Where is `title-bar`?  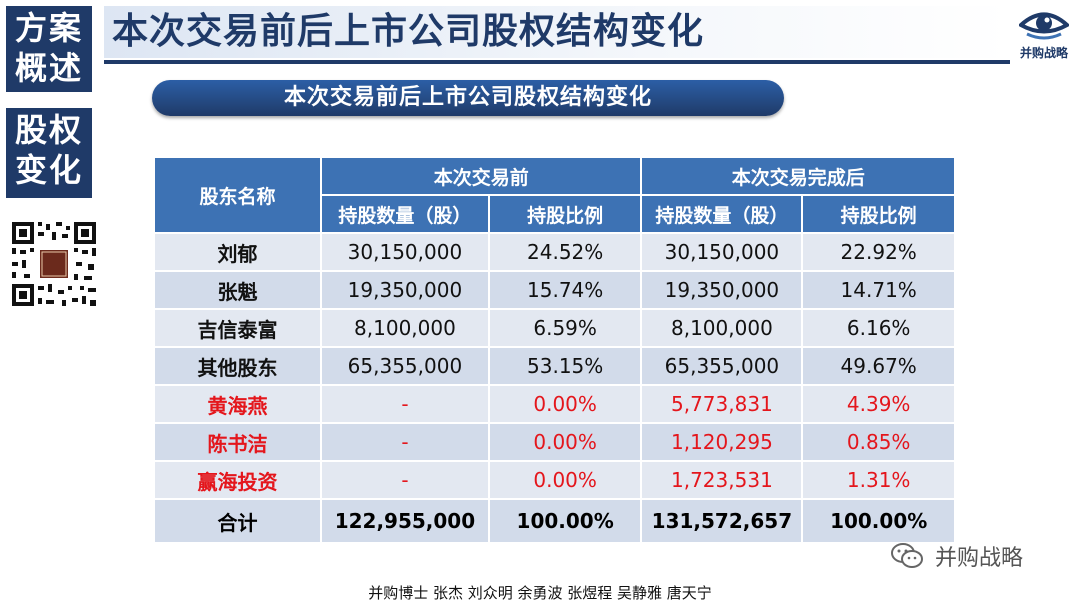 title-bar is located at coordinates (557, 32).